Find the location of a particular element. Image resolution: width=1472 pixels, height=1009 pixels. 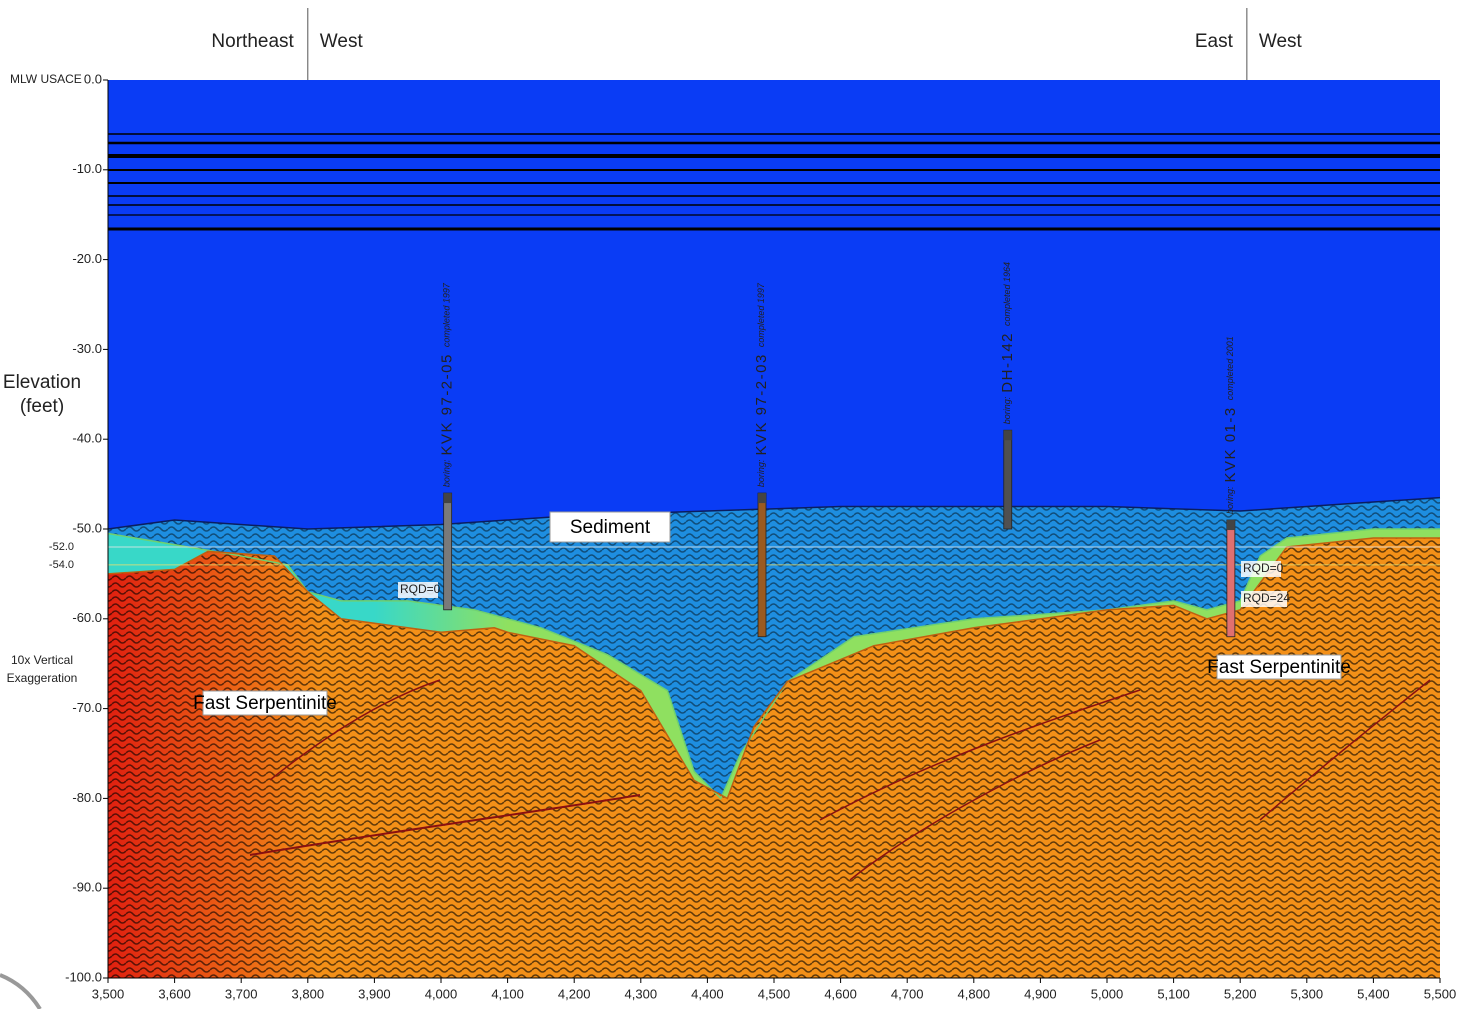

y-tick-label: -80.0 is located at coordinates (87, 797).